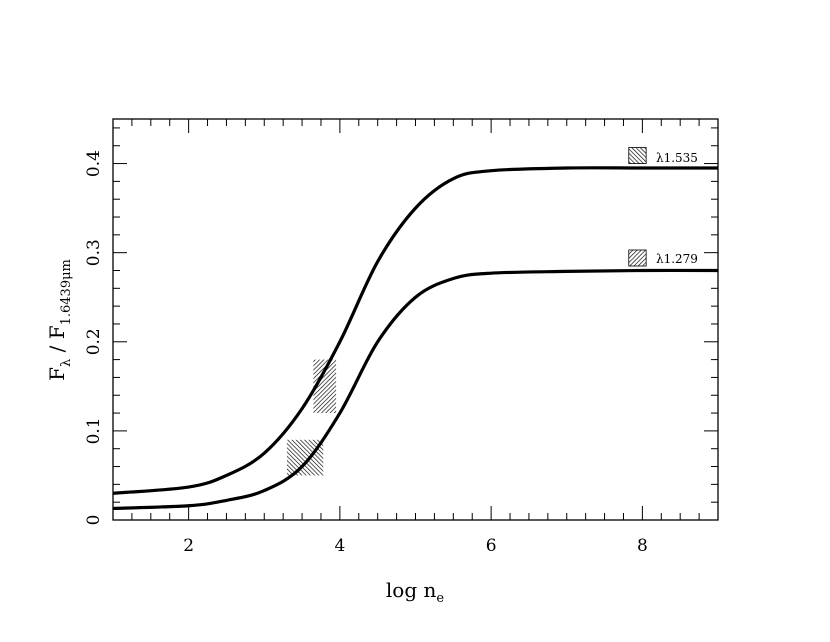  Describe the element at coordinates (677, 259) in the screenshot. I see `curve-label-text: λ1.279` at that location.